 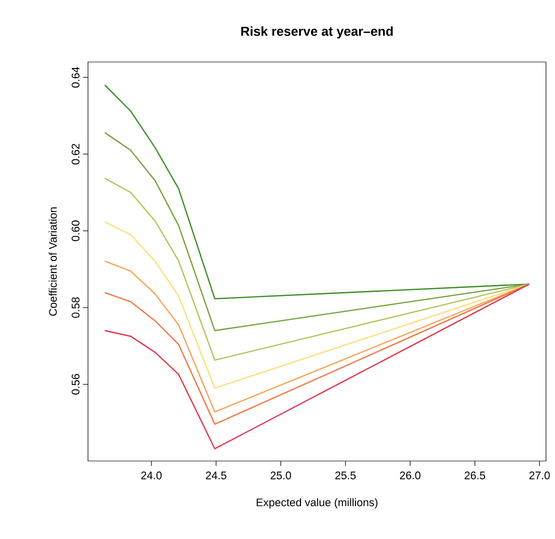 I want to click on x-tick-label: 24.5, so click(x=216, y=476).